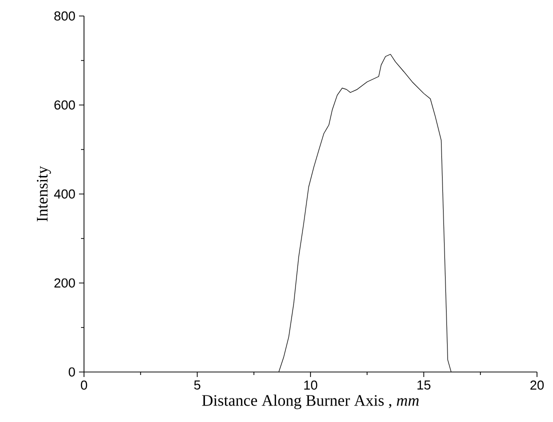 Image resolution: width=553 pixels, height=422 pixels. Describe the element at coordinates (64, 283) in the screenshot. I see `y-tick-label: 200` at that location.